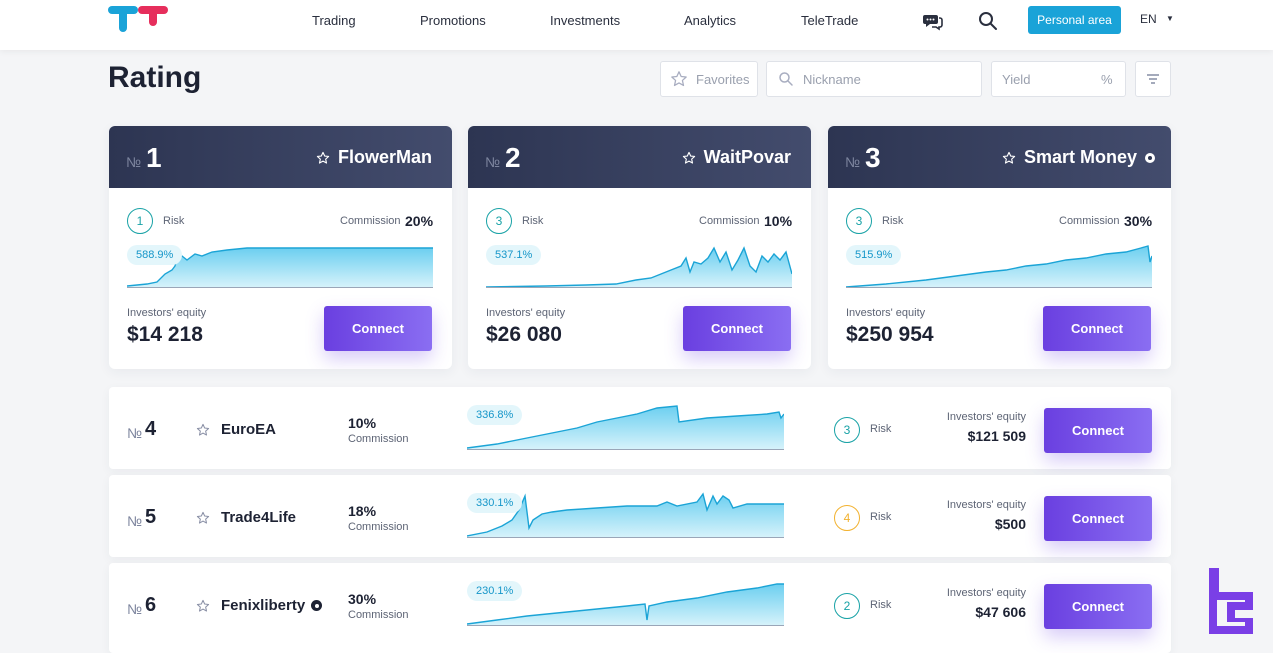 The width and height of the screenshot is (1273, 653). What do you see at coordinates (495, 415) in the screenshot?
I see `yield-tag: 336.8%` at bounding box center [495, 415].